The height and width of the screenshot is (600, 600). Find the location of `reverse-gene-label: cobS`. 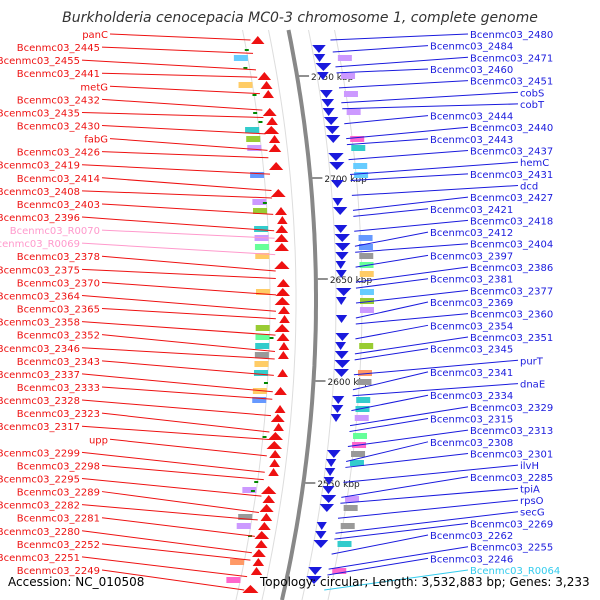

reverse-gene-label: cobS is located at coordinates (532, 93).